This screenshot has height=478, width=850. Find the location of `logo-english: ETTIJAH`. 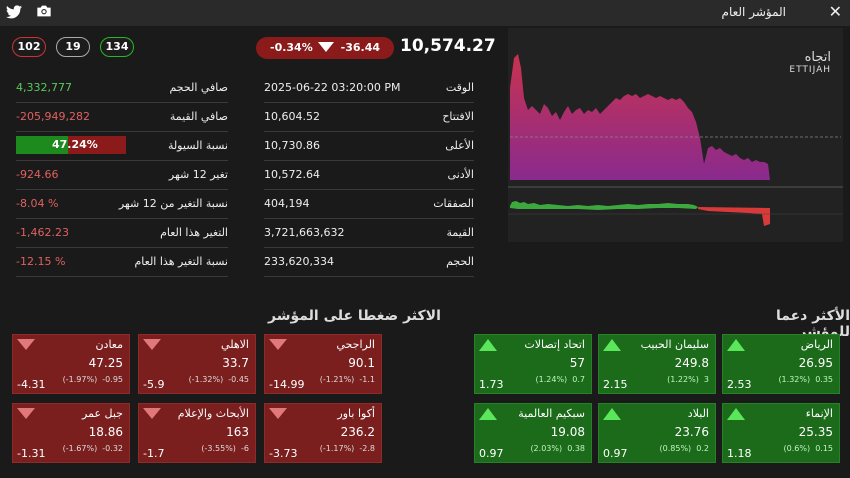

logo-english: ETTIJAH is located at coordinates (810, 70).